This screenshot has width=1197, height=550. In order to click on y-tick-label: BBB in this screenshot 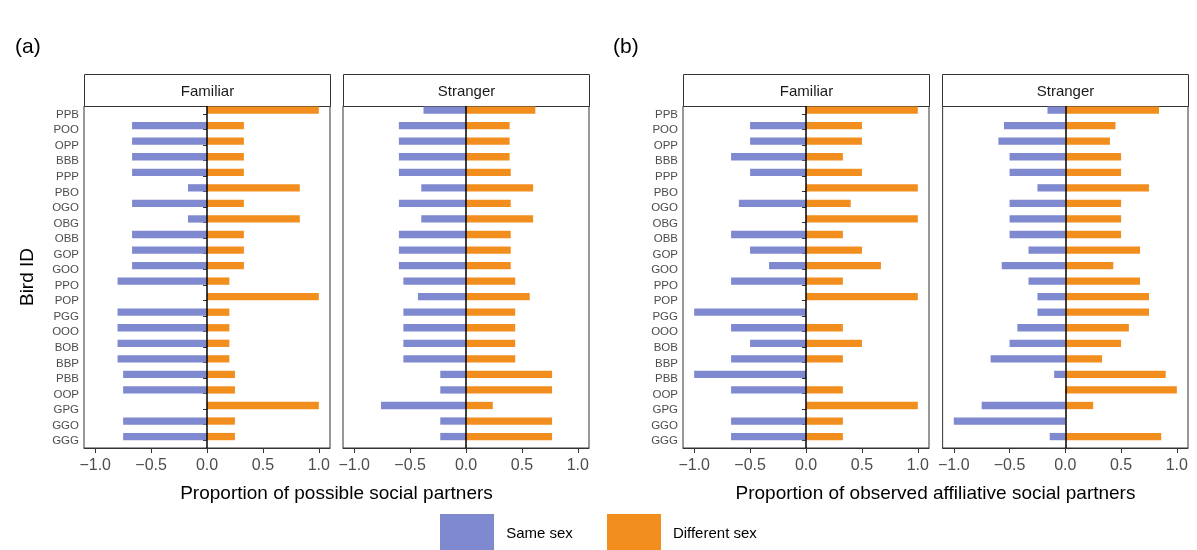, I will do `click(666, 160)`.